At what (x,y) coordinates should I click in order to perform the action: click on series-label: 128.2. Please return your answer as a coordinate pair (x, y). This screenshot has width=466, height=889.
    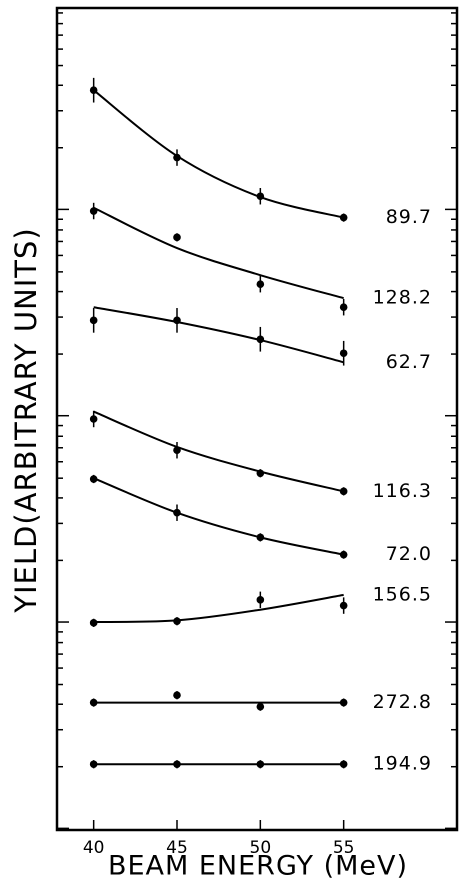
    Looking at the image, I should click on (402, 298).